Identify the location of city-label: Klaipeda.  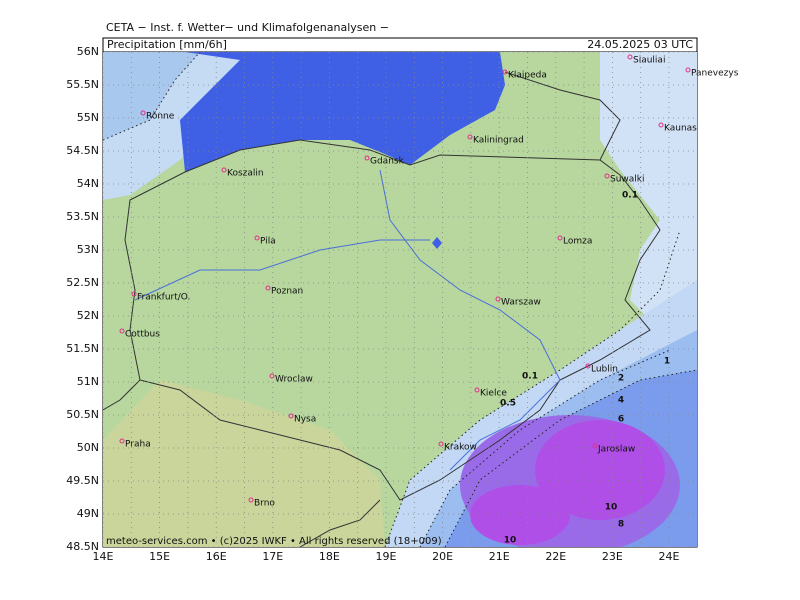
(527, 76).